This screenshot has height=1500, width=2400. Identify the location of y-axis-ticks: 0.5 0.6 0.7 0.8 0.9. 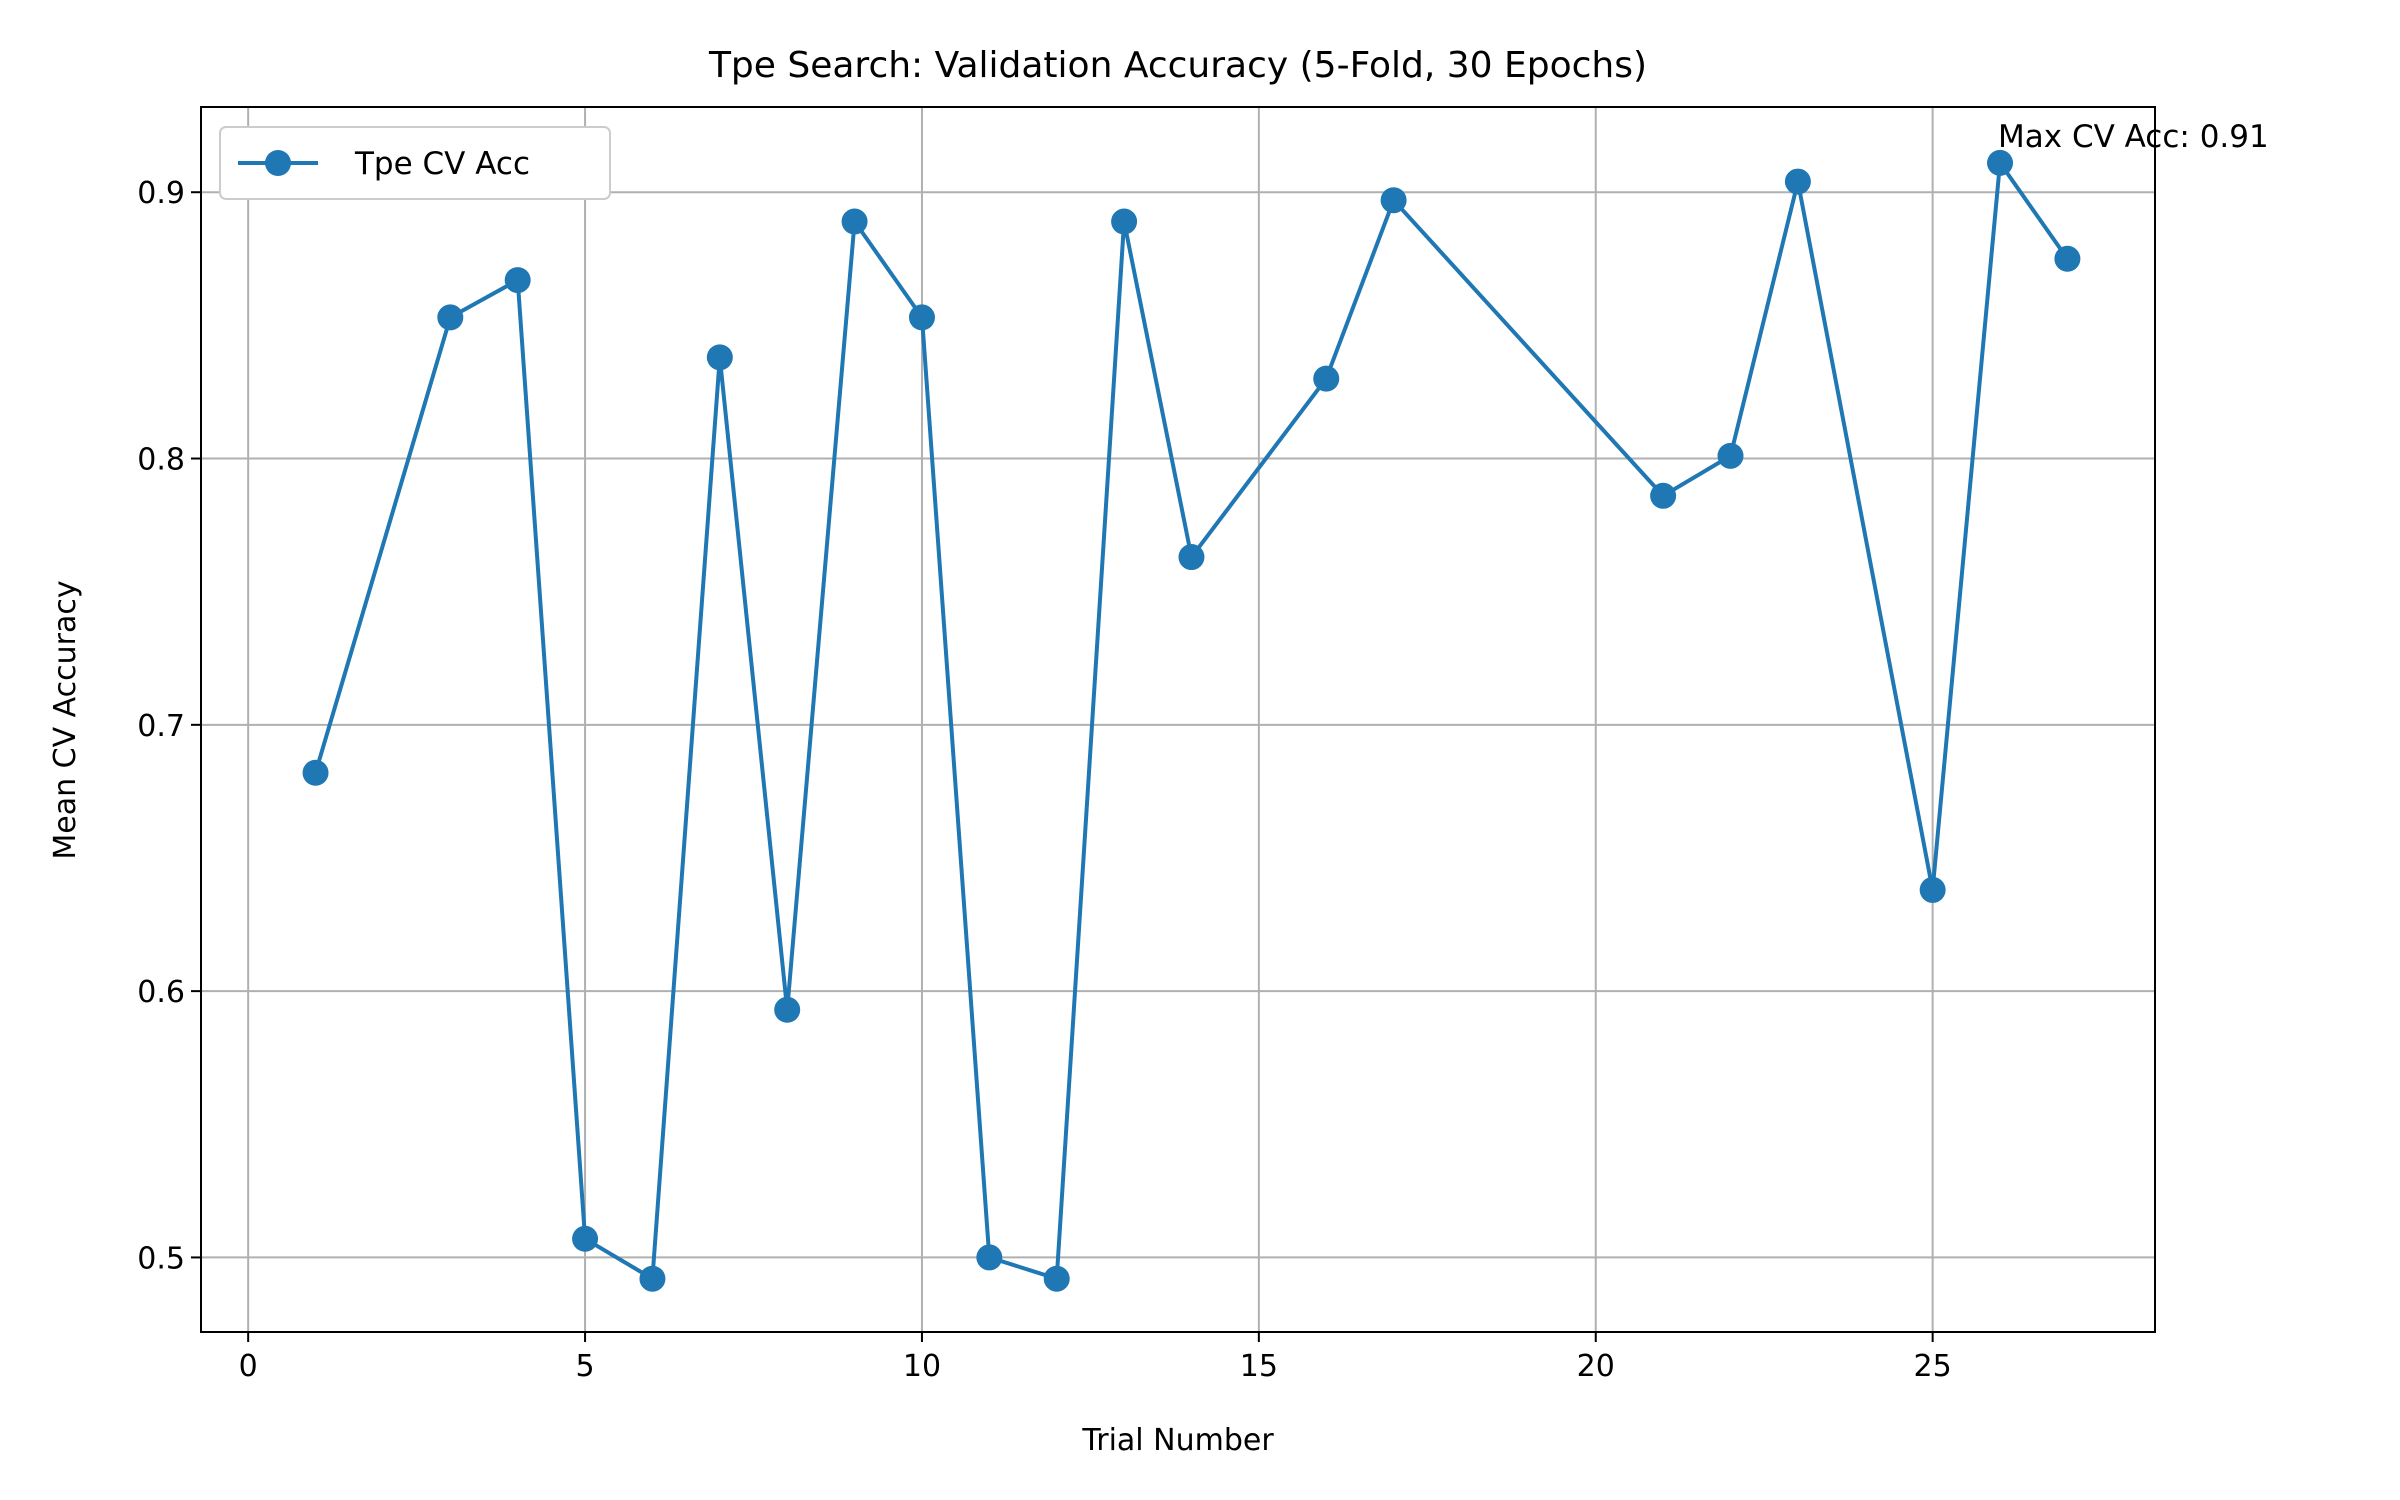
(169, 726).